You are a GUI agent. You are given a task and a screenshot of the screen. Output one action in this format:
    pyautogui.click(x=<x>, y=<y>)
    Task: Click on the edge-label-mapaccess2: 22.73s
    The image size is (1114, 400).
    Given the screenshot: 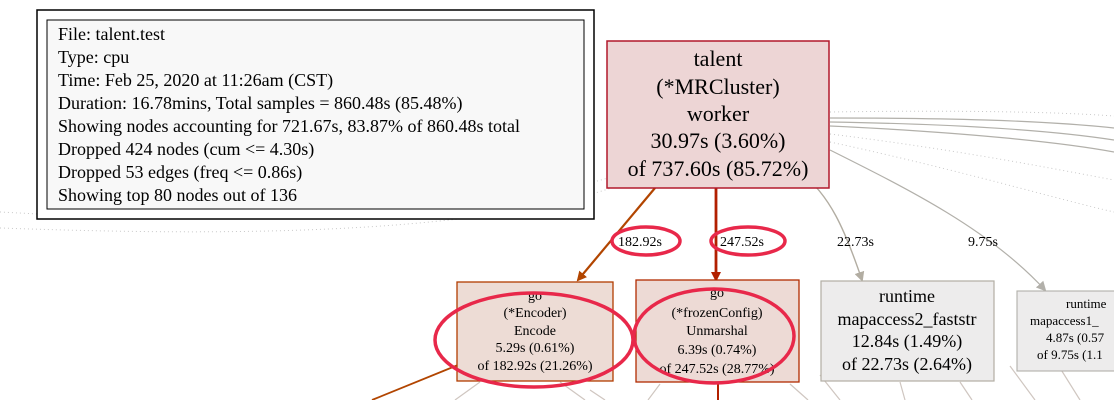 What is the action you would take?
    pyautogui.click(x=855, y=242)
    